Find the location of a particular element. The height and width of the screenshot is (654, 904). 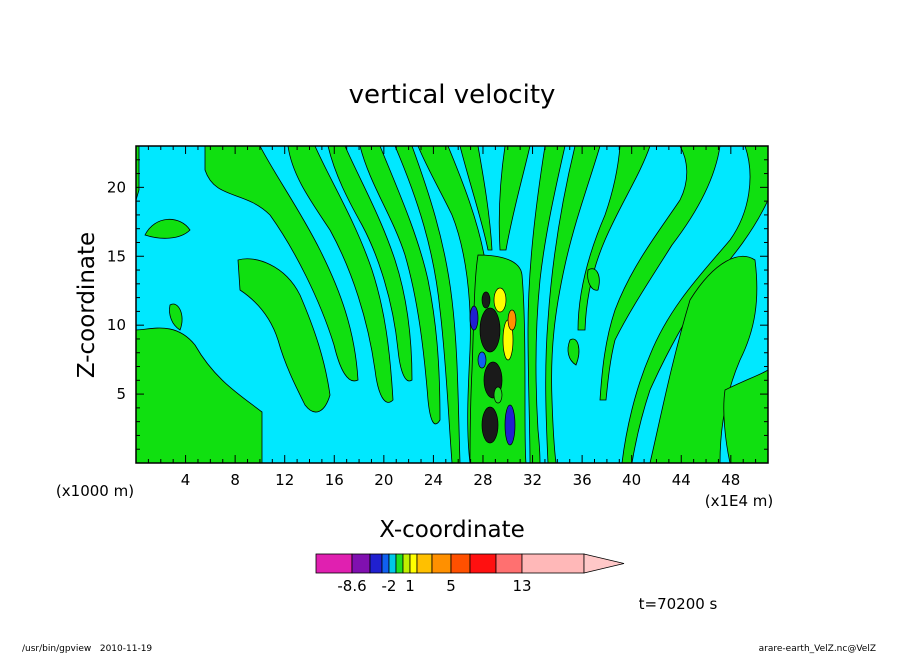

colorbar-tick-label: -2 is located at coordinates (389, 586).